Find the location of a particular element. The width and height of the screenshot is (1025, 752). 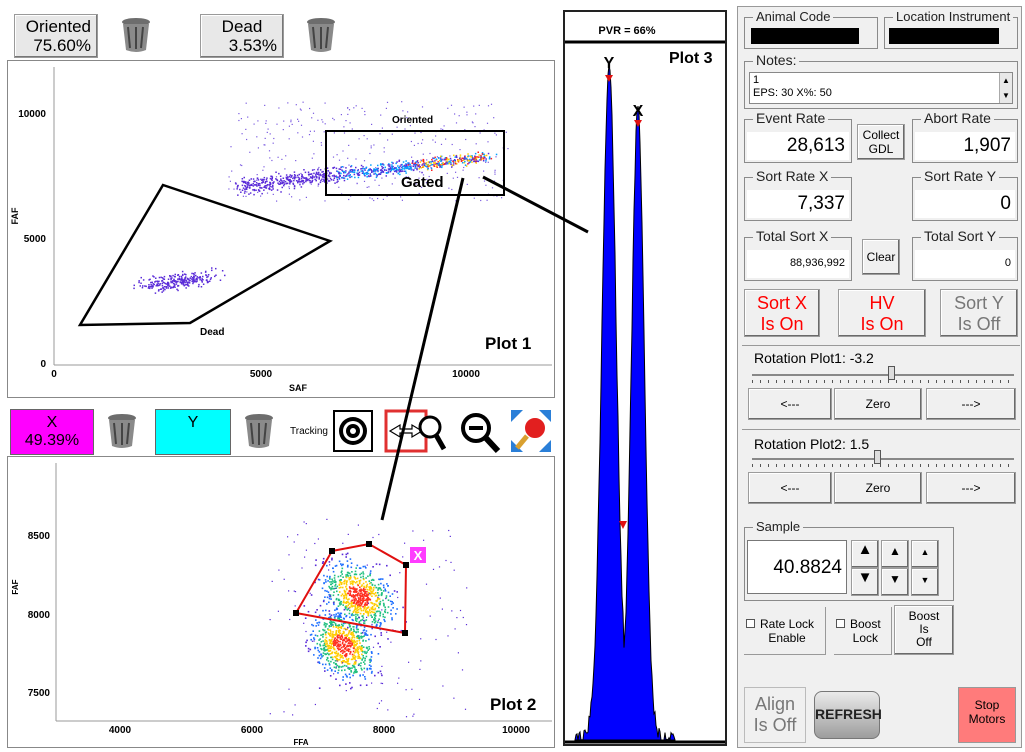

total-sort-y-label: Total Sort Y is located at coordinates (960, 236).